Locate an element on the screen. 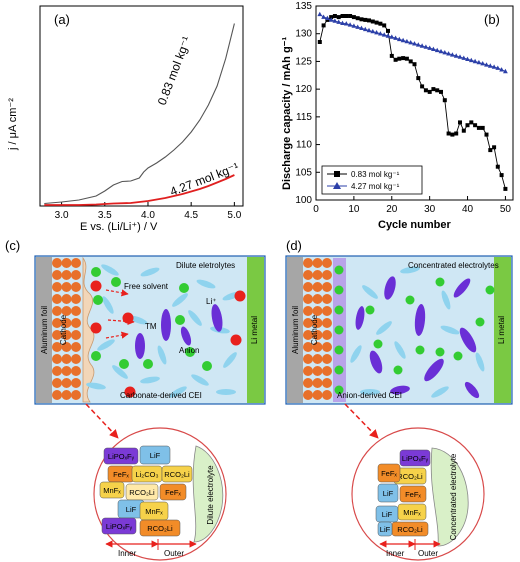 The width and height of the screenshot is (520, 562). title-d: Concentrated electrolytes is located at coordinates (453, 265).